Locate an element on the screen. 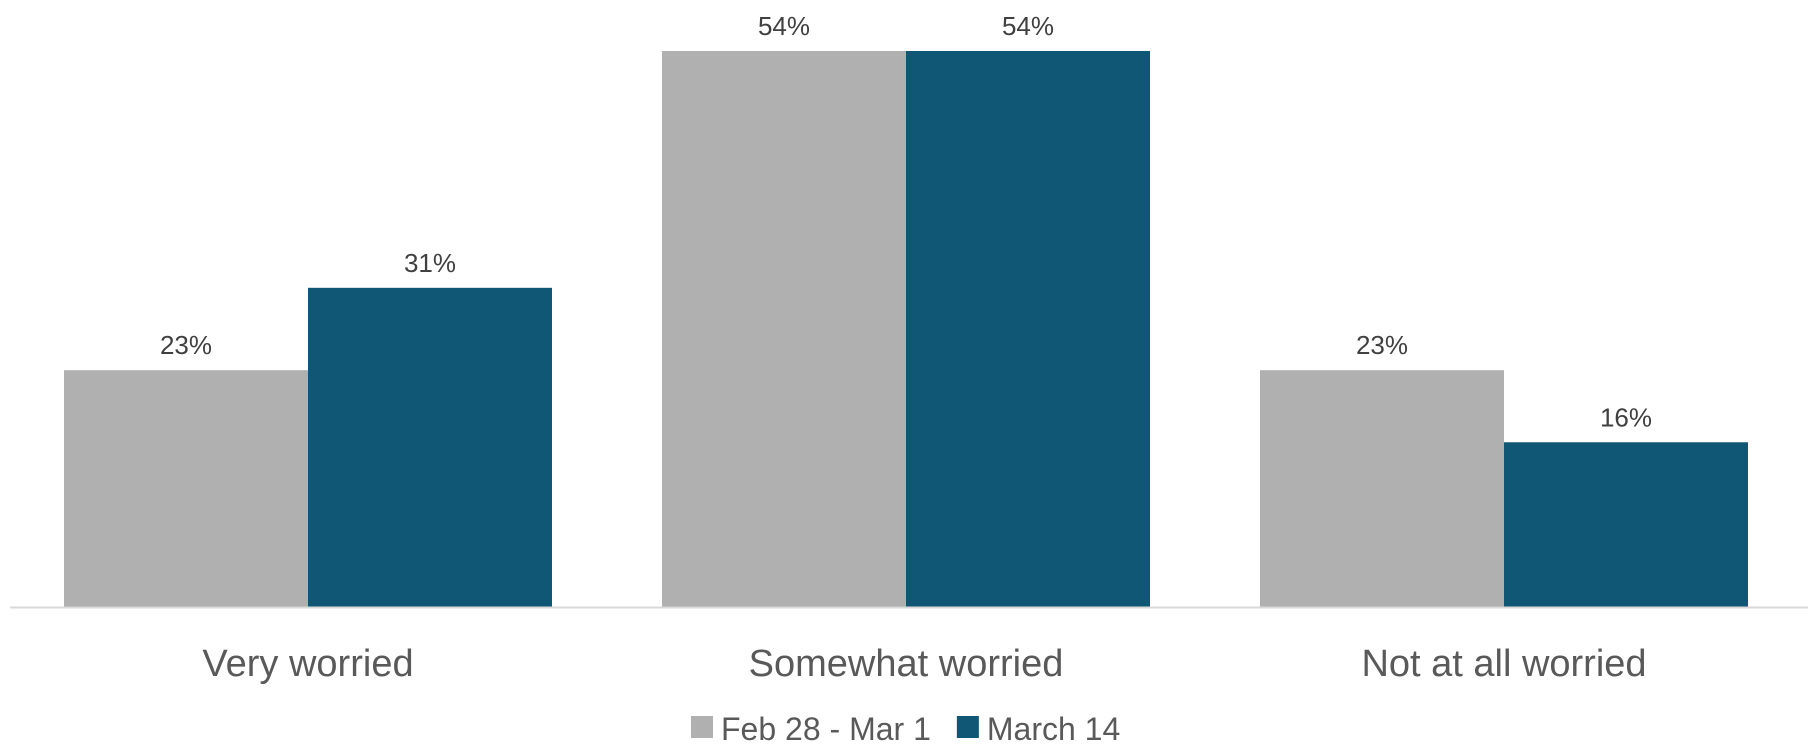 Image resolution: width=1812 pixels, height=754 pixels. category-label-somewhat-worried: Somewhat worried is located at coordinates (906, 664).